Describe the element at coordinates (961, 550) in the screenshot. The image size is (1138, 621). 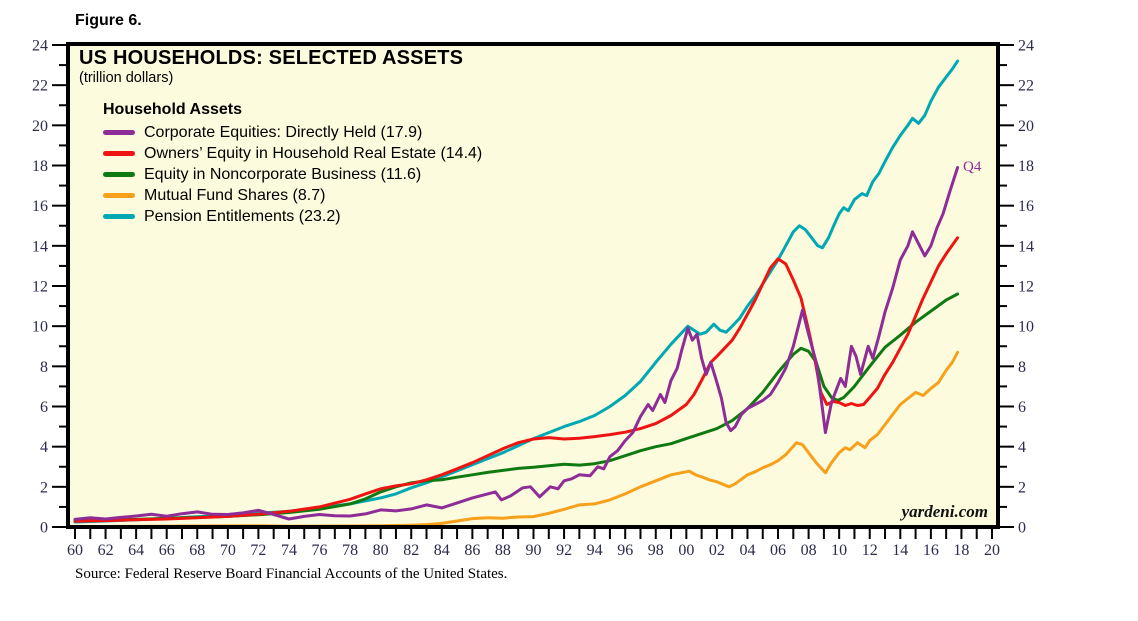
I see `x-axis-label: 18` at that location.